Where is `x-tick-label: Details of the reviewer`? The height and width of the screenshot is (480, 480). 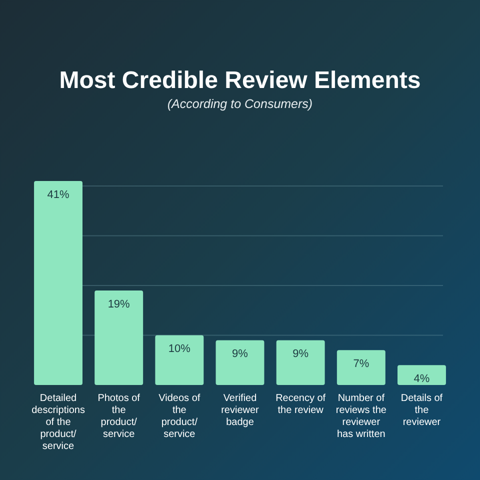
x-tick-label: Details of the reviewer is located at coordinates (421, 410).